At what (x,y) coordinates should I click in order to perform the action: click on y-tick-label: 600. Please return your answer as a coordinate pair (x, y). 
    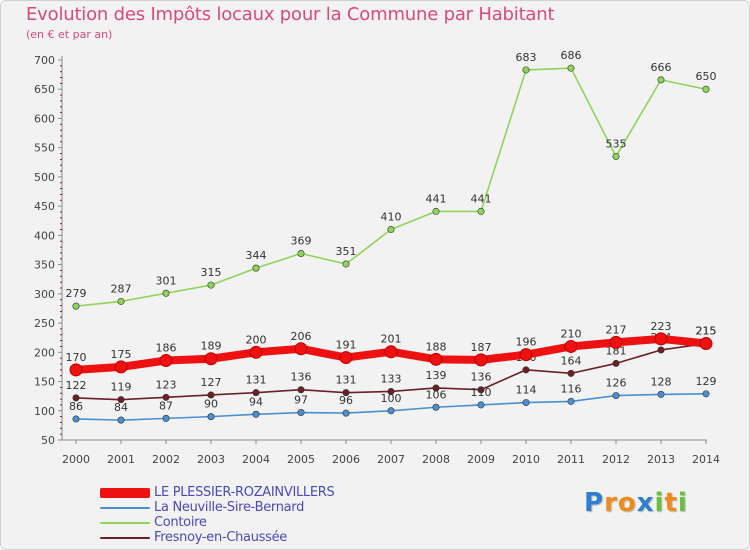
    Looking at the image, I should click on (44, 118).